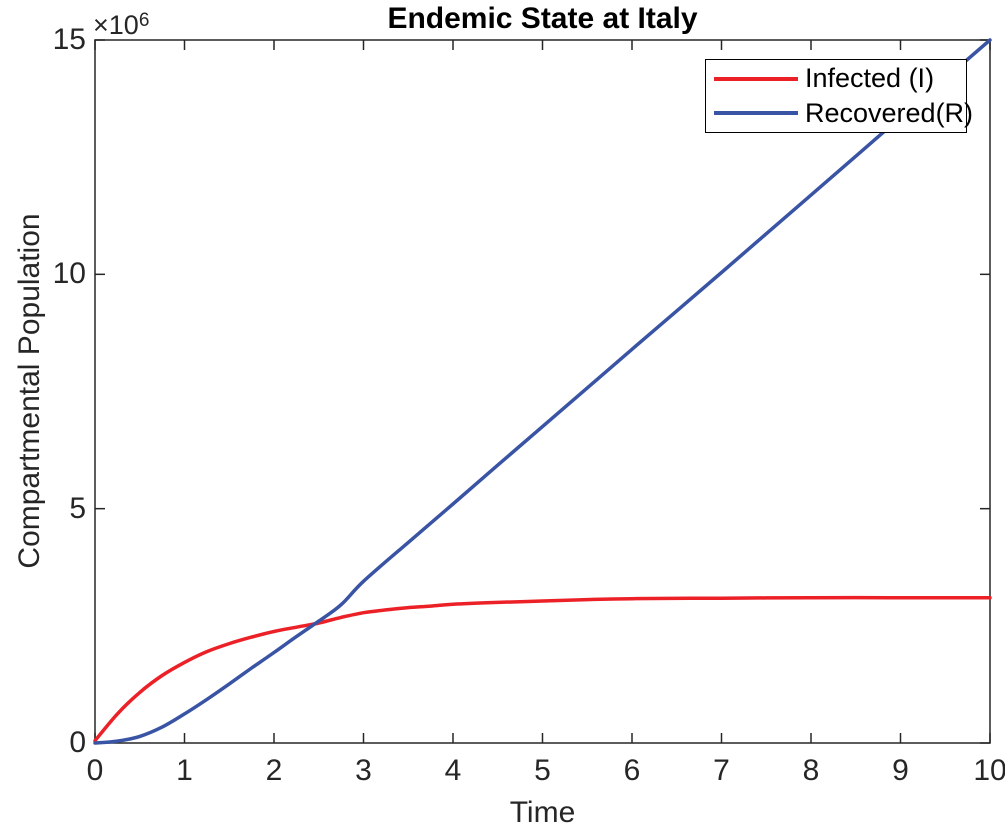 This screenshot has width=1005, height=832. What do you see at coordinates (889, 112) in the screenshot?
I see `legend-label-recovered: Recovered(R)` at bounding box center [889, 112].